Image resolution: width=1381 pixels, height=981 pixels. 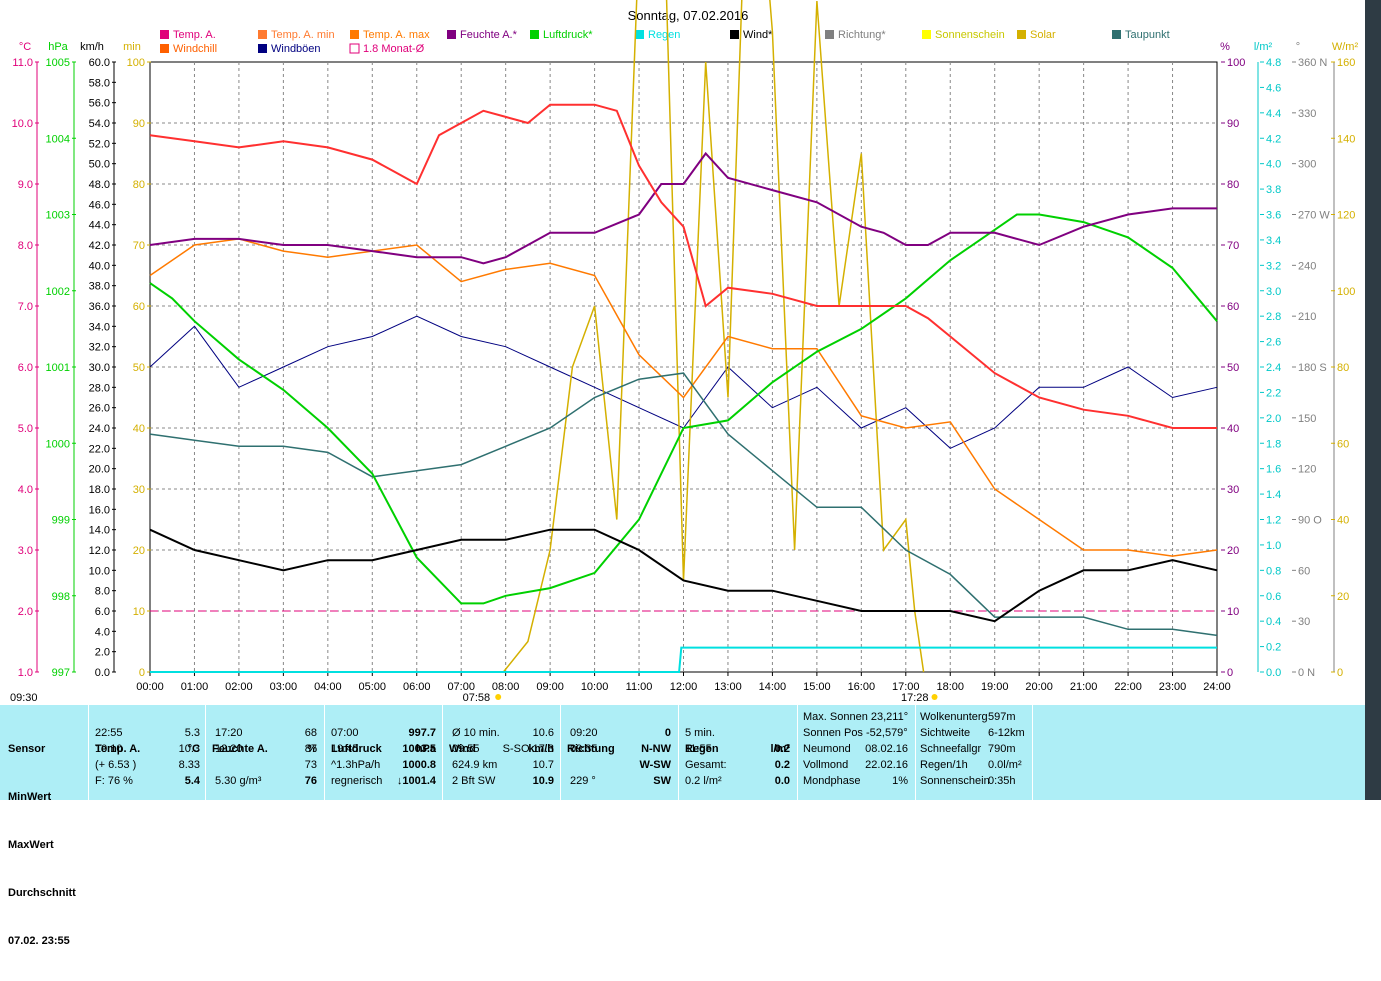 I want to click on label-min: MinWert, so click(x=30, y=797).